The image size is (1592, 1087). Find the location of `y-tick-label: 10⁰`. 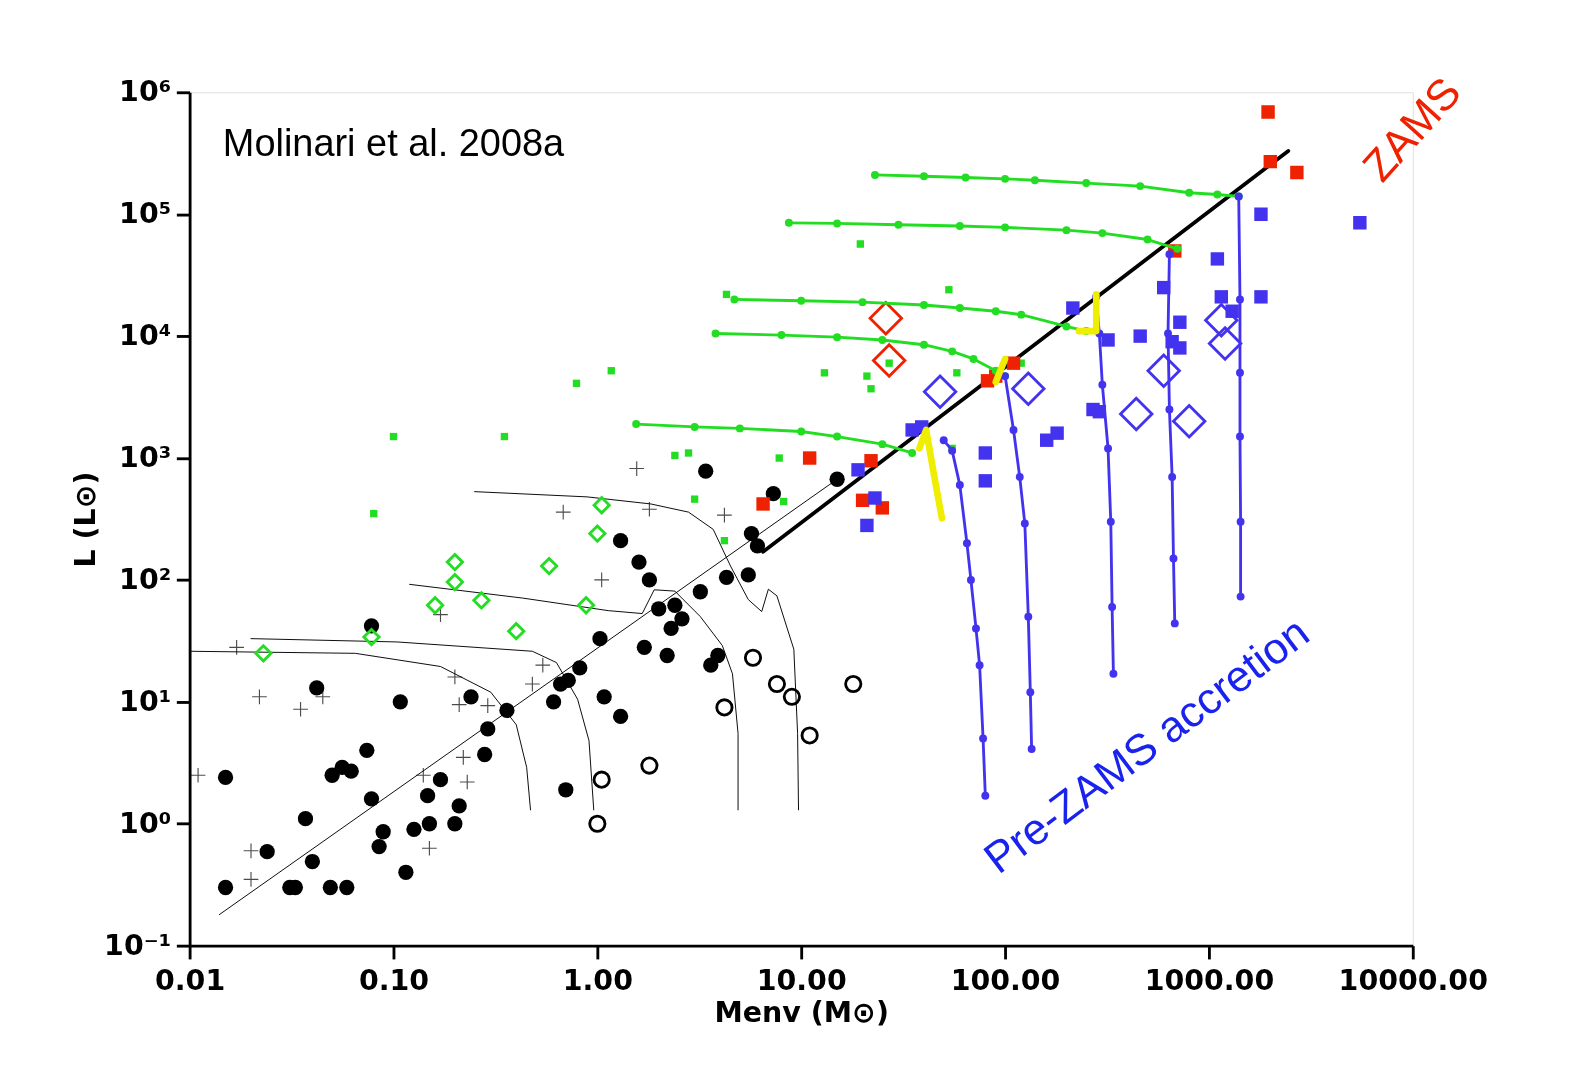

y-tick-label: 10⁰ is located at coordinates (145, 823).